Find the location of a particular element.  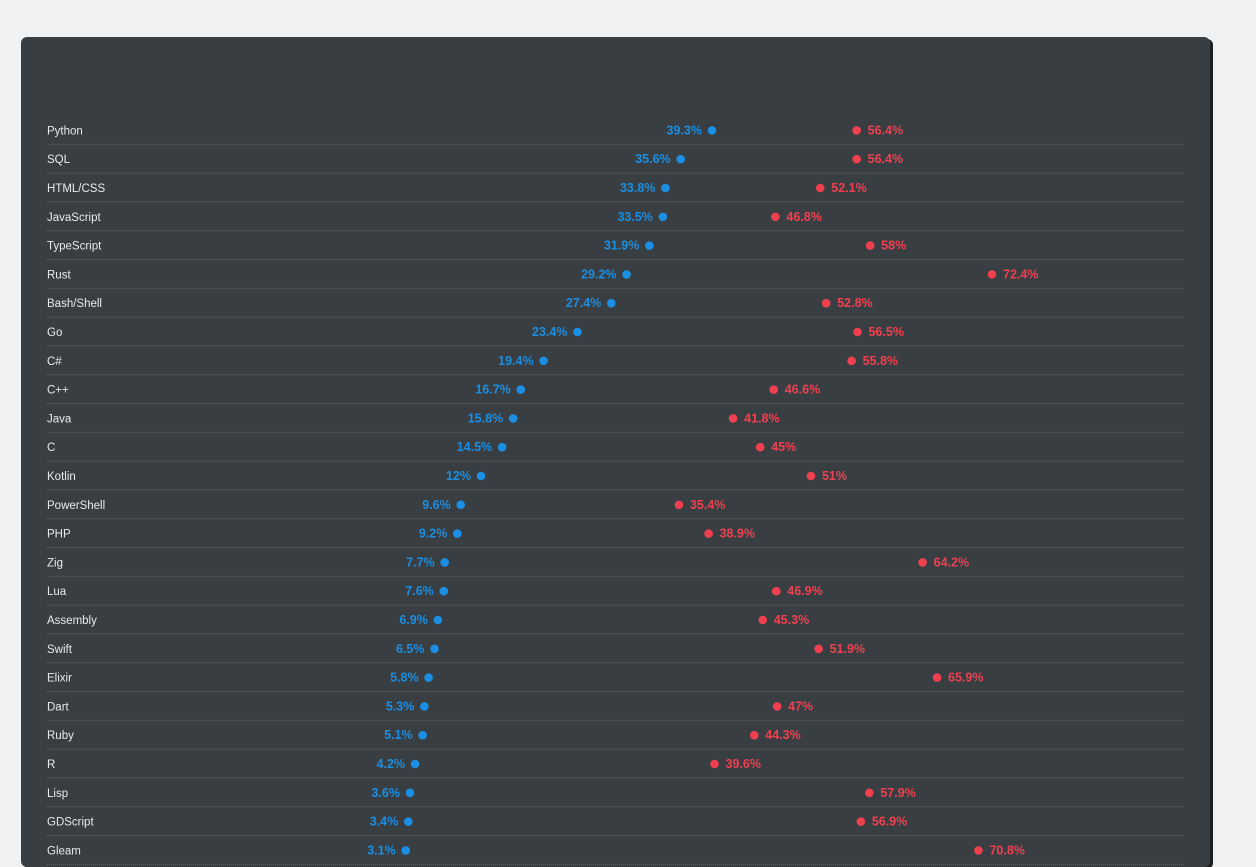

end-value-label: 44.3% is located at coordinates (782, 735).